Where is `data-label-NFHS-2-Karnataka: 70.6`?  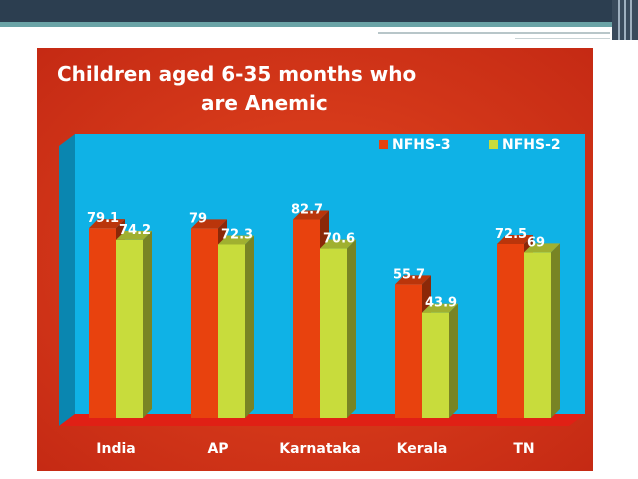
data-label-NFHS-2-Karnataka: 70.6 is located at coordinates (339, 239).